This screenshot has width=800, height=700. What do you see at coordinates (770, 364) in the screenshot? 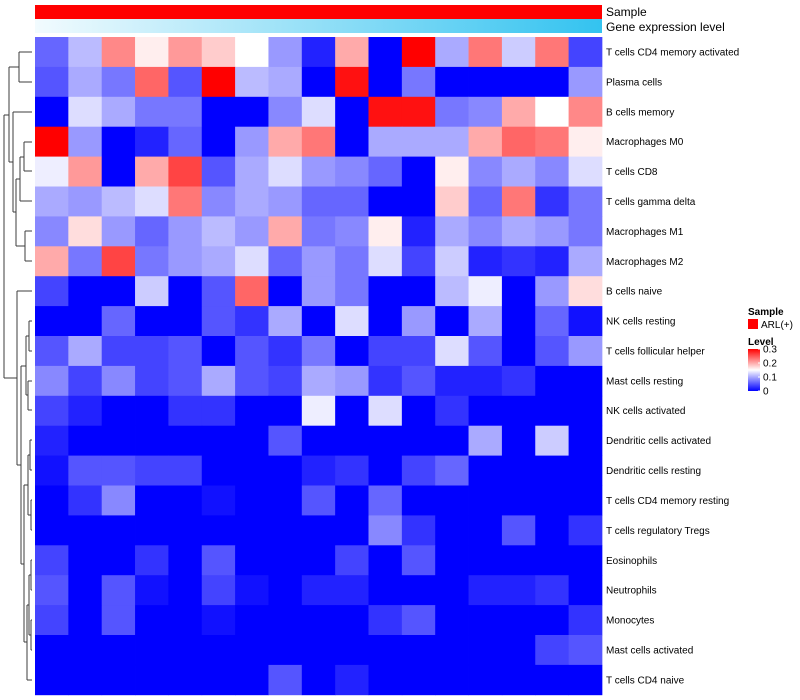
I see `legend-tick-label: 0.2` at bounding box center [770, 364].